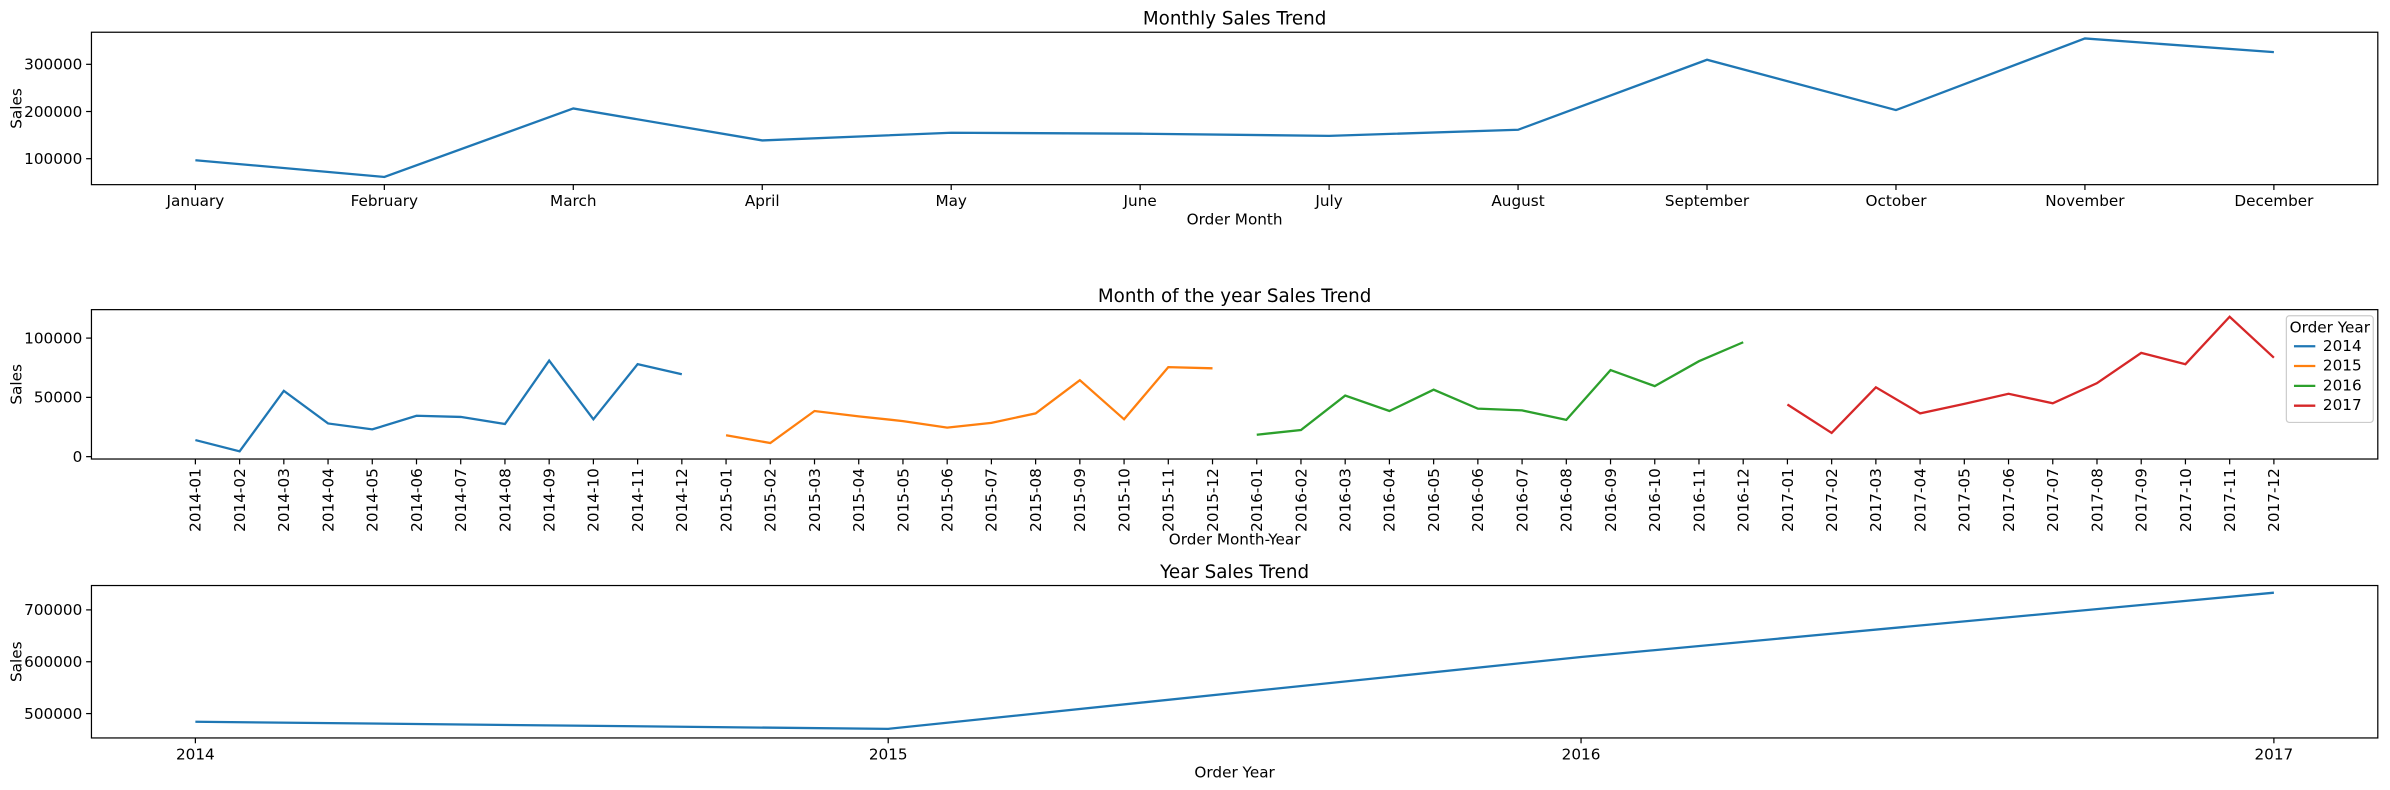 The height and width of the screenshot is (790, 2390). Describe the element at coordinates (1517, 201) in the screenshot. I see `x-tick-label: August` at that location.